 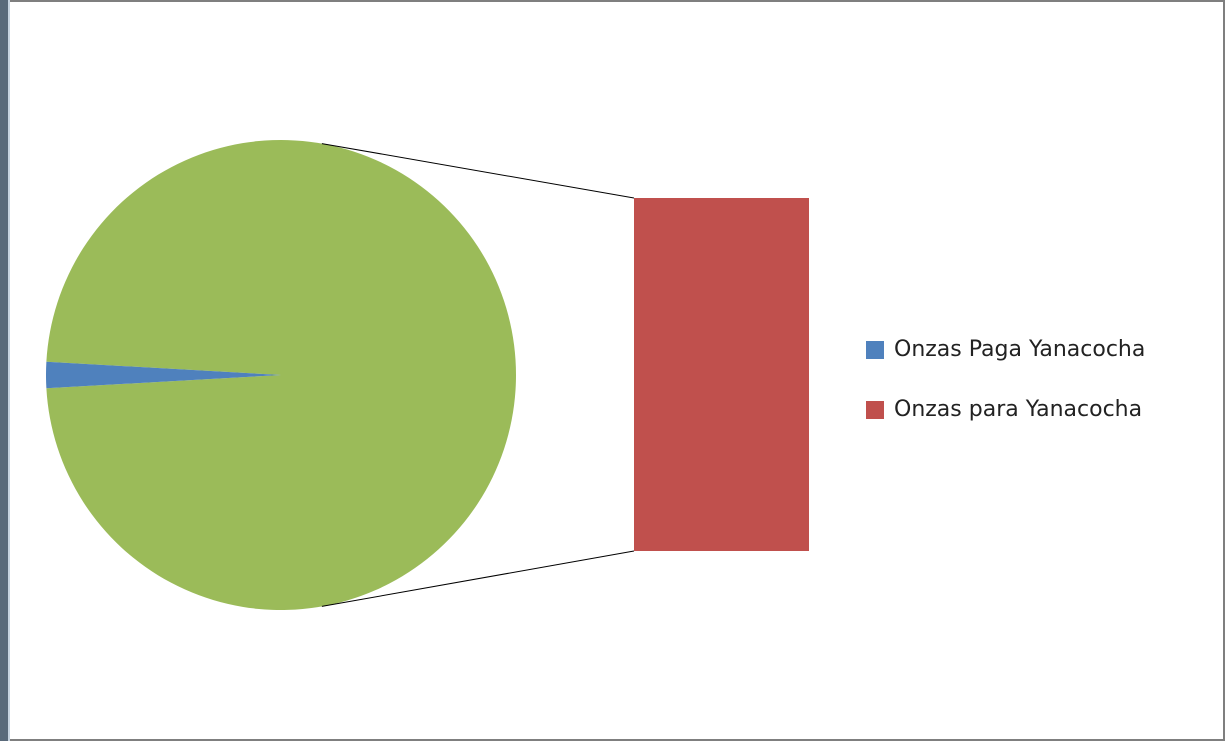 What do you see at coordinates (721, 374) in the screenshot?
I see `bar` at bounding box center [721, 374].